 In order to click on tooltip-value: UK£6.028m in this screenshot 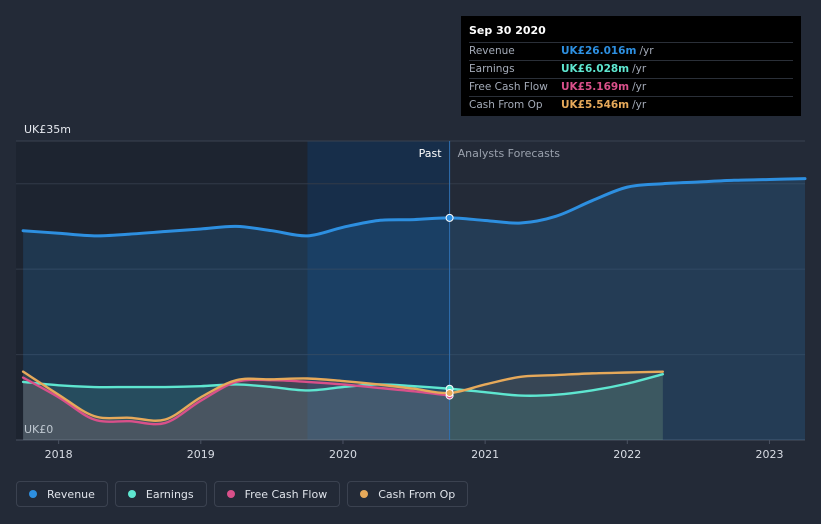, I will do `click(595, 69)`.